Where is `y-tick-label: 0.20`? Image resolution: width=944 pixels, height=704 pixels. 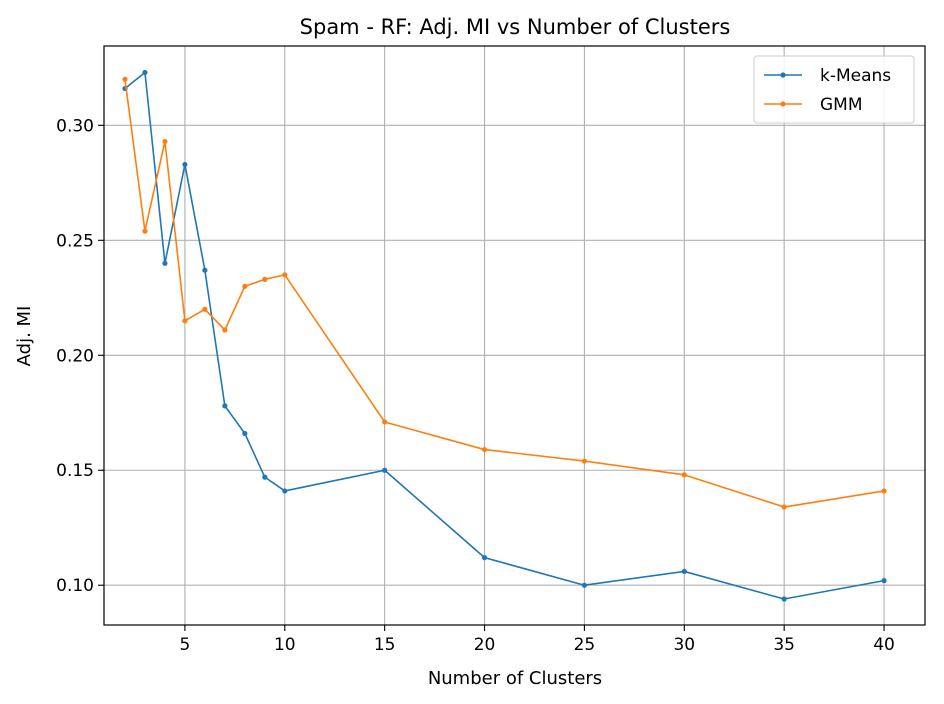 y-tick-label: 0.20 is located at coordinates (75, 356).